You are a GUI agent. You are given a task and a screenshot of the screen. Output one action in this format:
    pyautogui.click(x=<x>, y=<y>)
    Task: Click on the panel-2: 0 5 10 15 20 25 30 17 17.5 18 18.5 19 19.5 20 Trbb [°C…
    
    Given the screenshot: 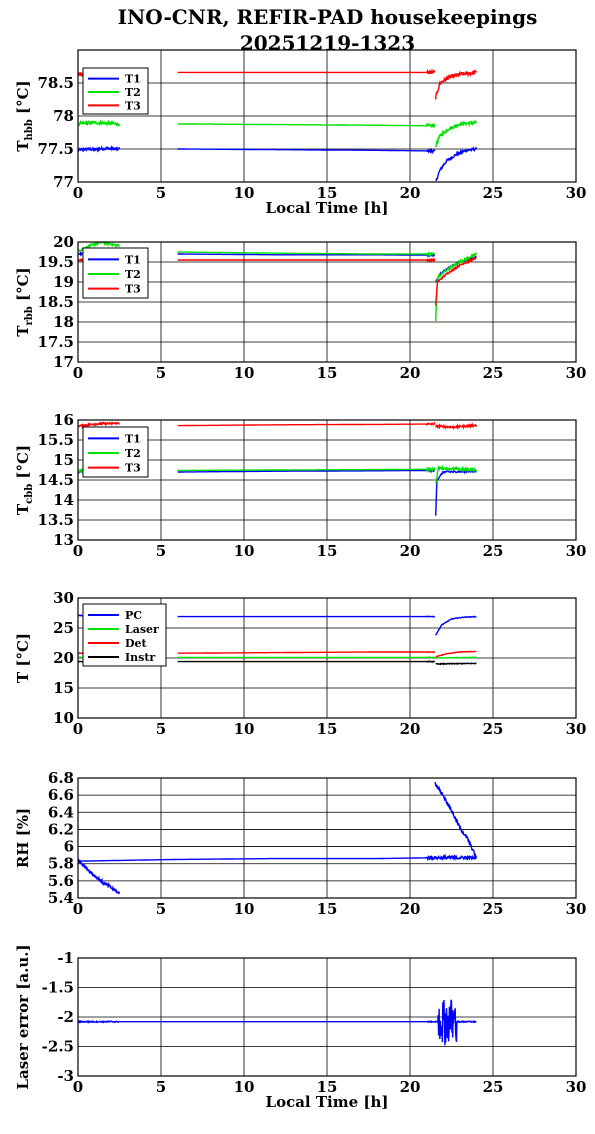 What is the action you would take?
    pyautogui.click(x=300, y=307)
    